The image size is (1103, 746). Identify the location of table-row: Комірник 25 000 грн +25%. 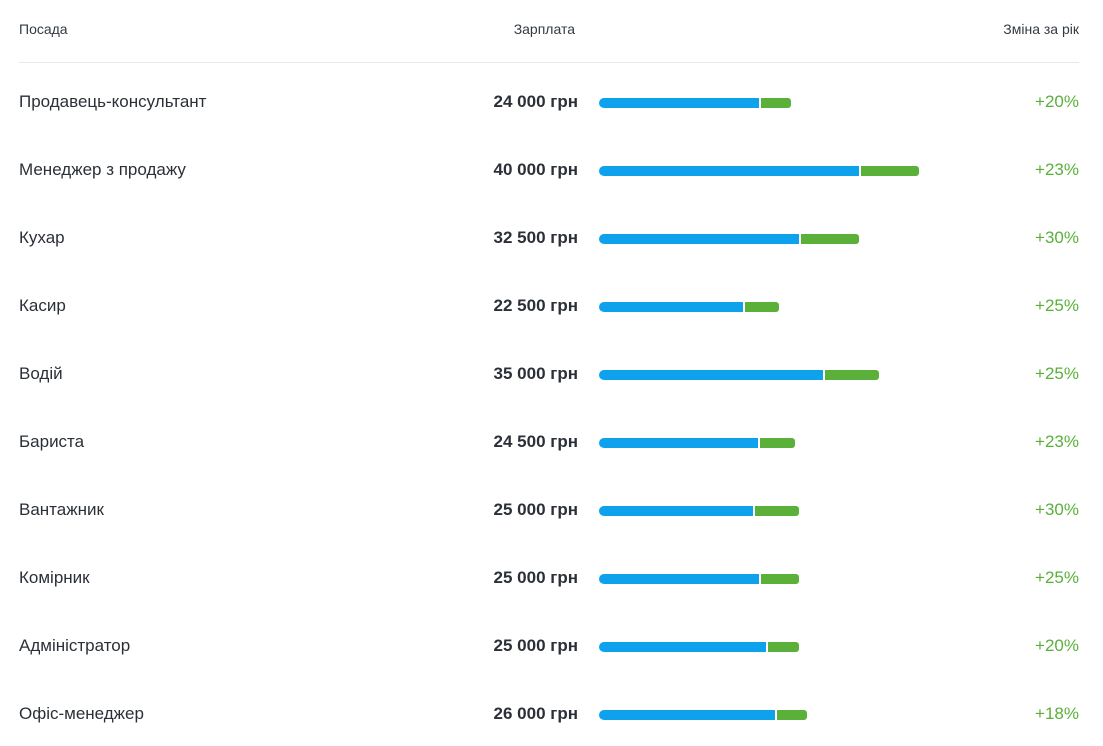
(549, 579).